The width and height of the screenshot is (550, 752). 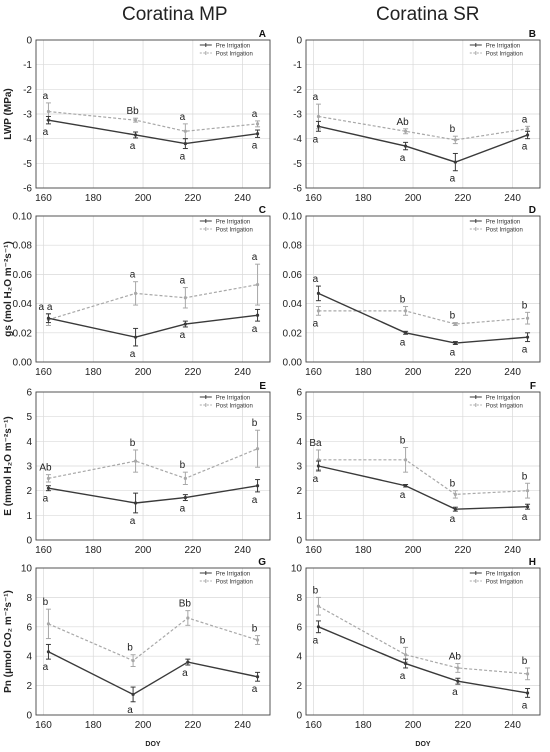 What do you see at coordinates (27, 569) in the screenshot?
I see `y-tick-label: 10` at bounding box center [27, 569].